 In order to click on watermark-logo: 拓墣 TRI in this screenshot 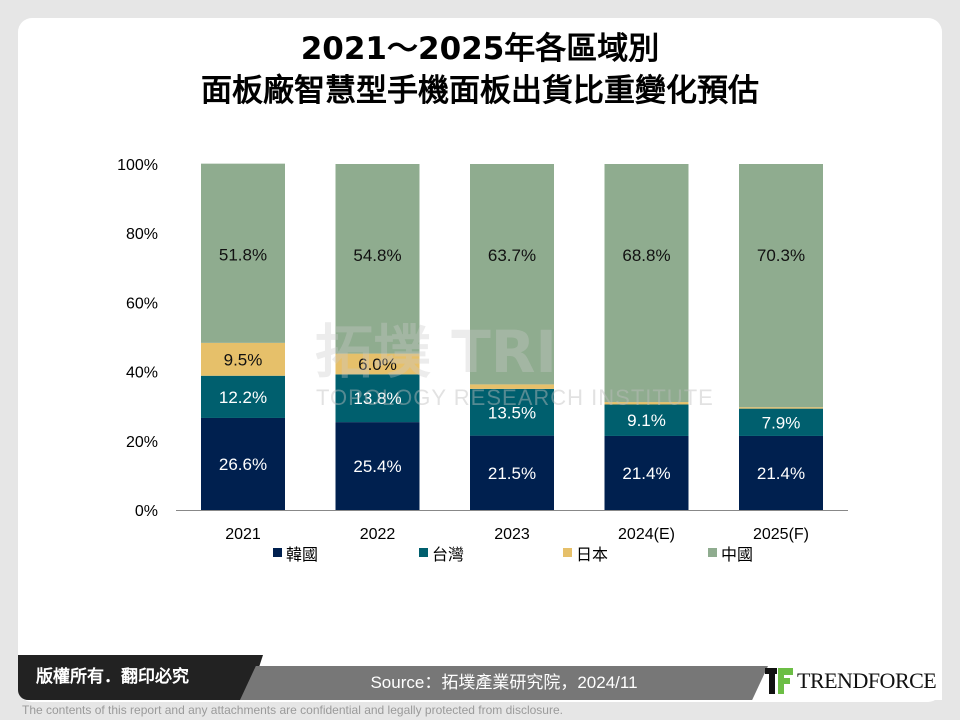, I will do `click(436, 352)`.